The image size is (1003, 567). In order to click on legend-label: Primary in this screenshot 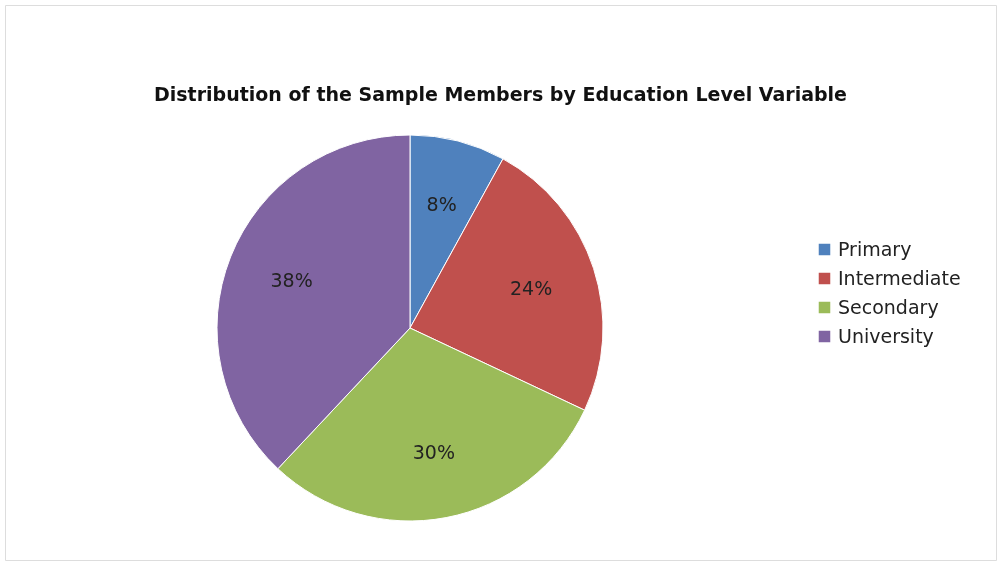, I will do `click(875, 248)`.